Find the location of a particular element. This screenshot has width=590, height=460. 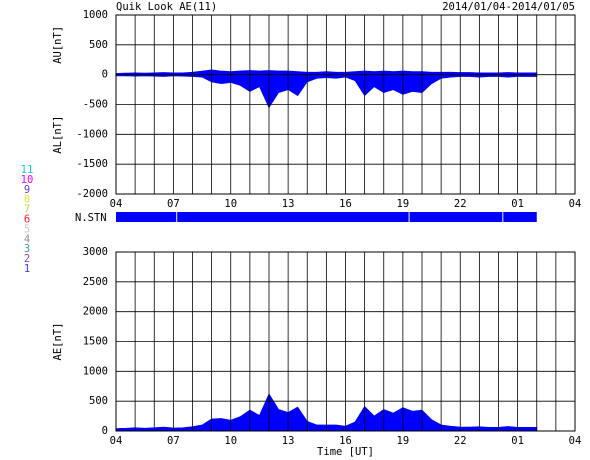

y-axis-label: AE[nT] is located at coordinates (58, 342).